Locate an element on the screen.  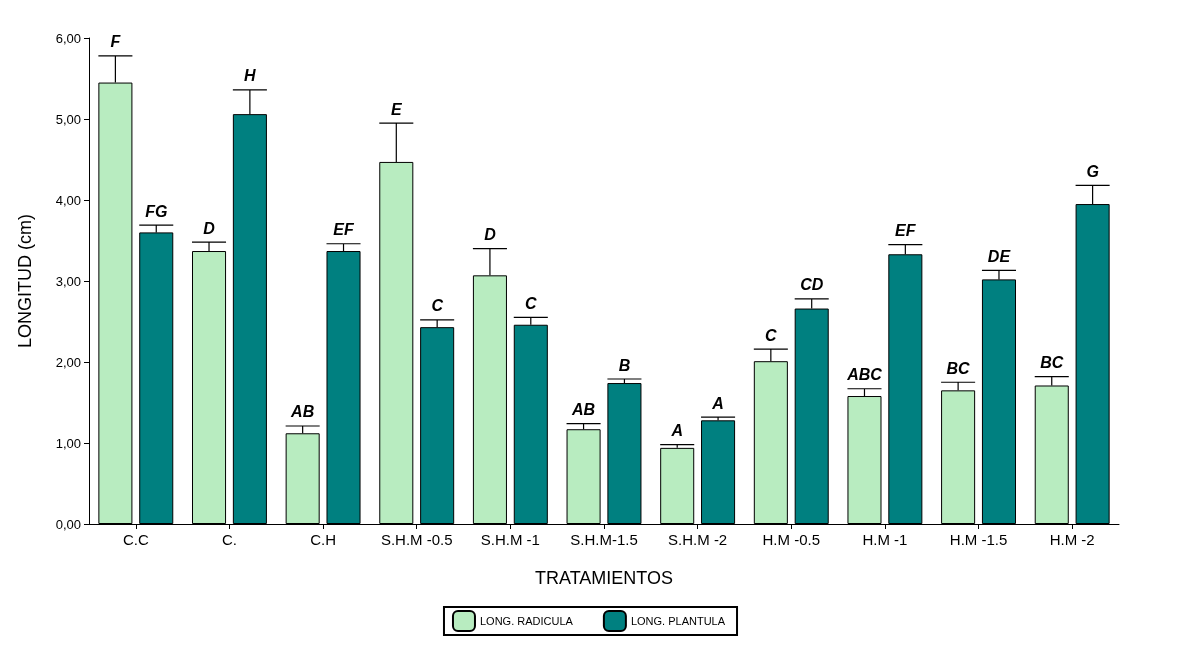
data-label: B is located at coordinates (624, 365).